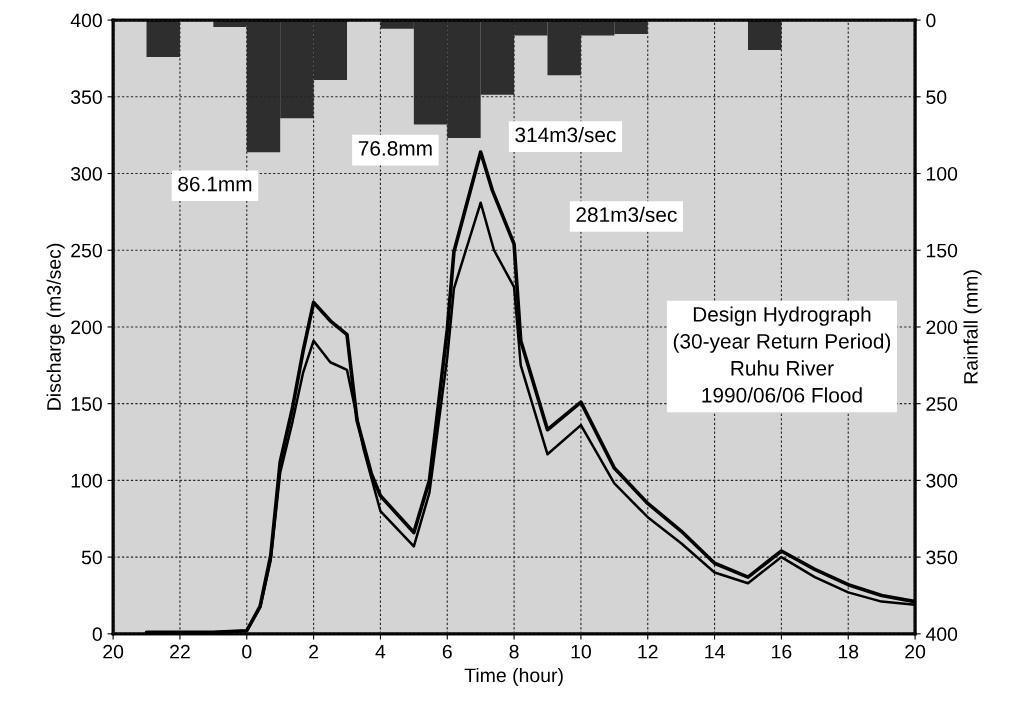 This screenshot has width=1019, height=717. What do you see at coordinates (380, 651) in the screenshot?
I see `x-tick-label: 4` at bounding box center [380, 651].